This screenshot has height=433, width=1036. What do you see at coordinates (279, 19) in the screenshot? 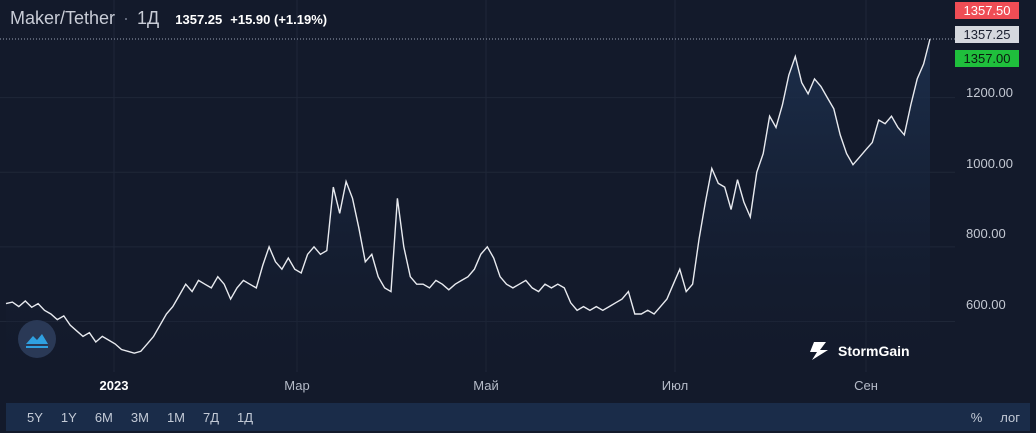
I see `price-change: +15.90 (+1.19%)` at bounding box center [279, 19].